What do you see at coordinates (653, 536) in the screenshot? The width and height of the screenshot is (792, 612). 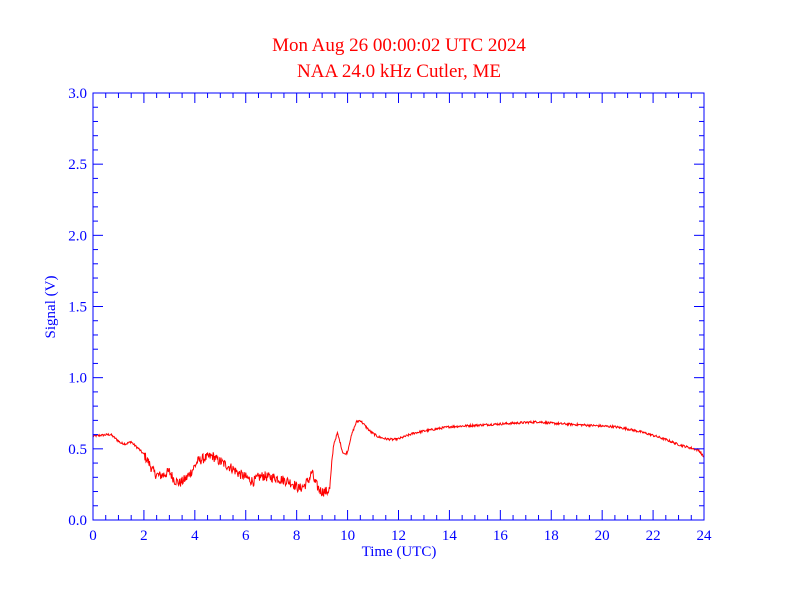 I see `x-tick-label: 22` at bounding box center [653, 536].